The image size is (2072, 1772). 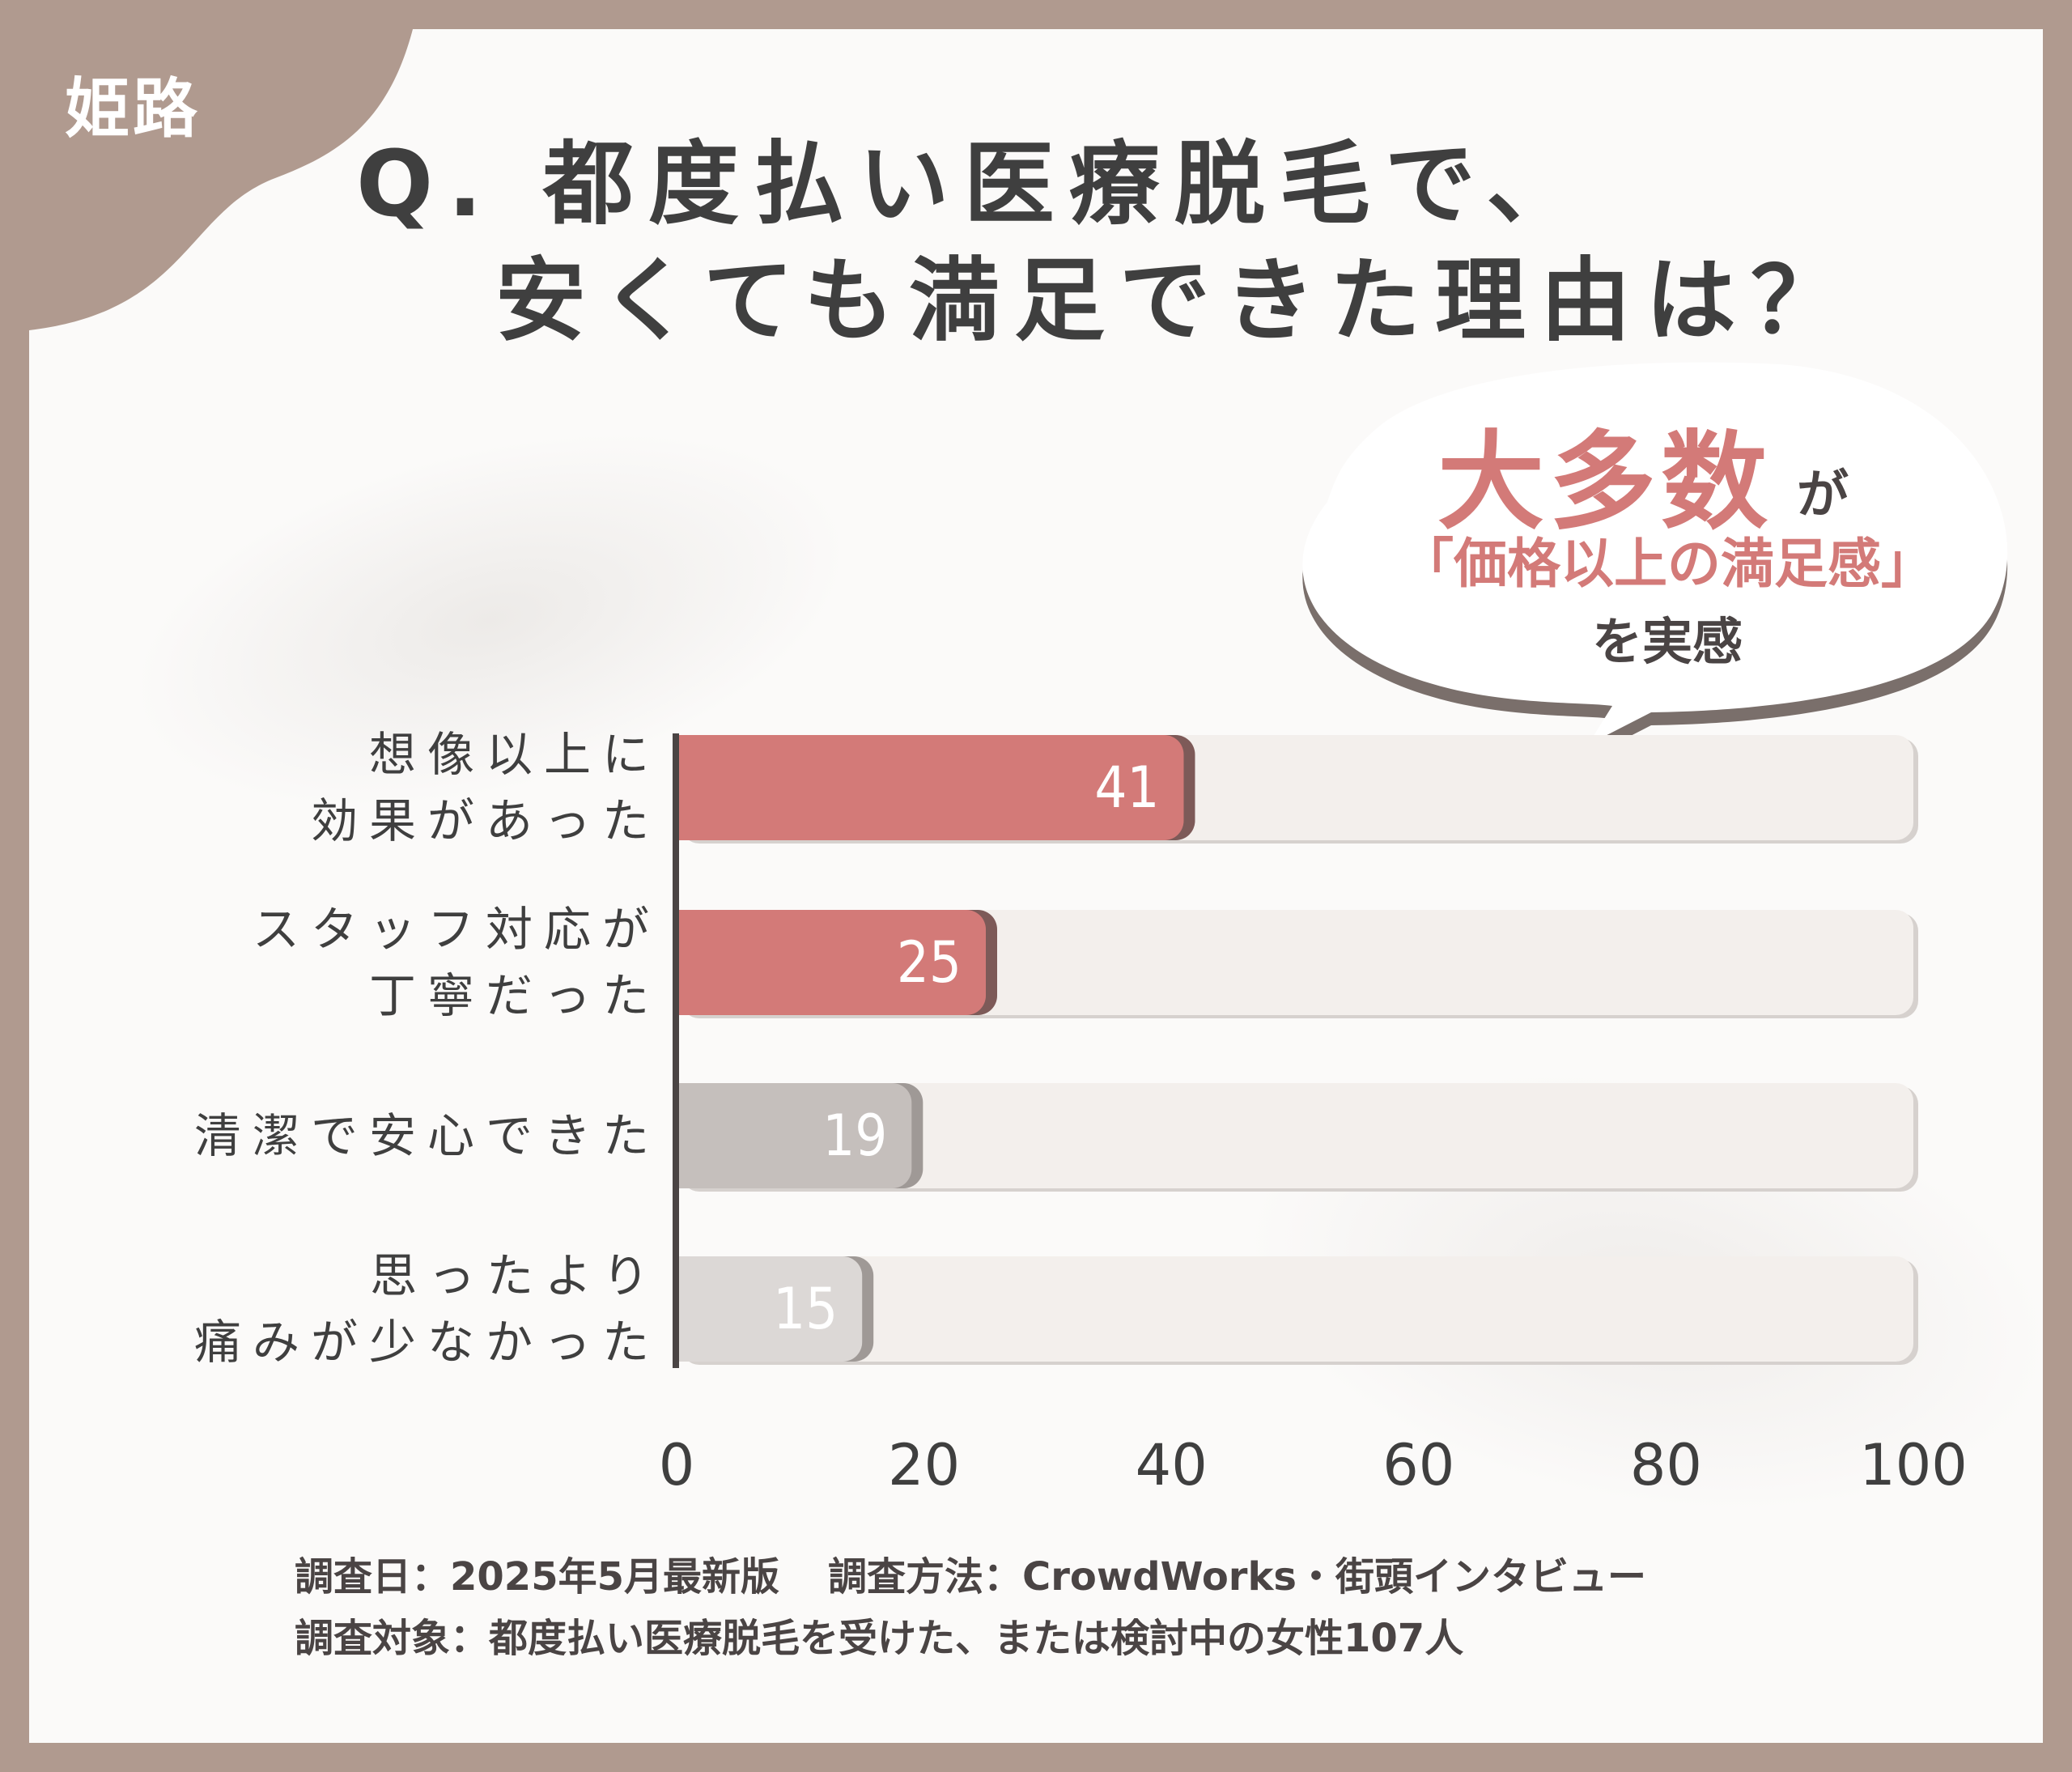 What do you see at coordinates (1667, 642) in the screenshot?
I see `callout-tail-text: を実感` at bounding box center [1667, 642].